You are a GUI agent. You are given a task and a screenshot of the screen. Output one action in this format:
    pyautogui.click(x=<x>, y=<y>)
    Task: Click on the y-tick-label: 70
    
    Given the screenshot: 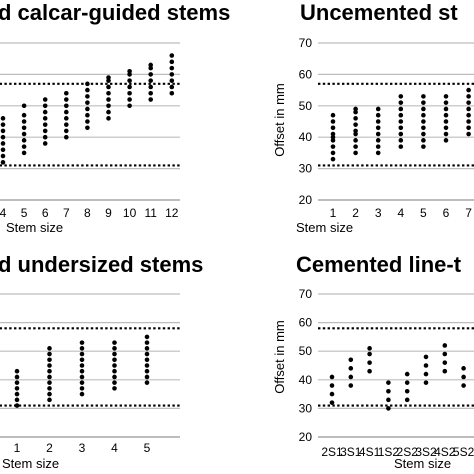 What is the action you would take?
    pyautogui.click(x=306, y=43)
    